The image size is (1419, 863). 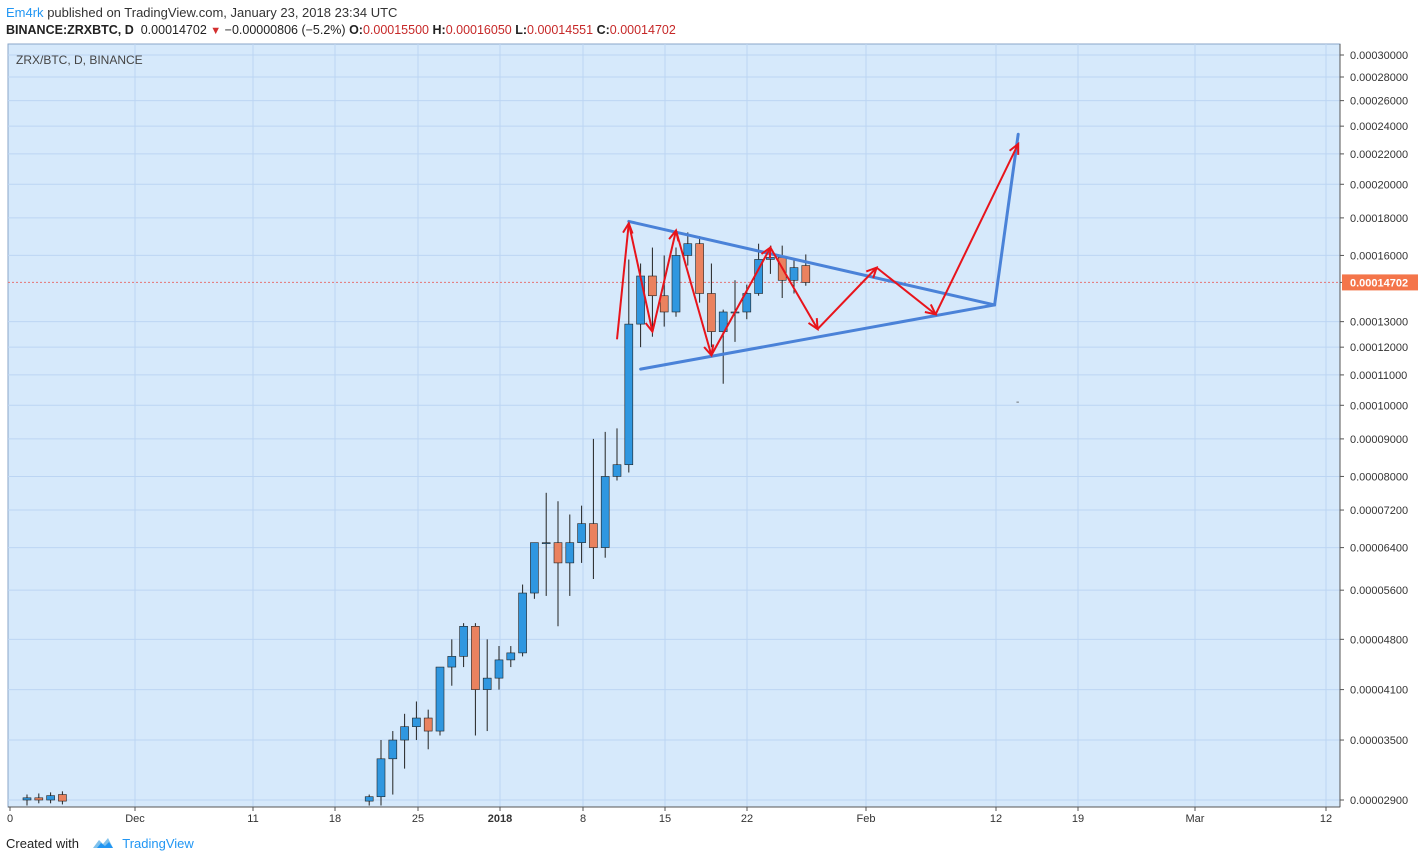 What do you see at coordinates (866, 819) in the screenshot?
I see `time-axis-label: Feb` at bounding box center [866, 819].